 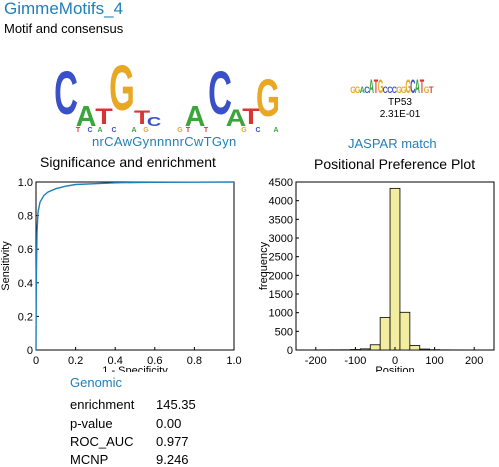 What do you see at coordinates (6, 266) in the screenshot?
I see `roc-y-axis-label: Sensitivity` at bounding box center [6, 266].